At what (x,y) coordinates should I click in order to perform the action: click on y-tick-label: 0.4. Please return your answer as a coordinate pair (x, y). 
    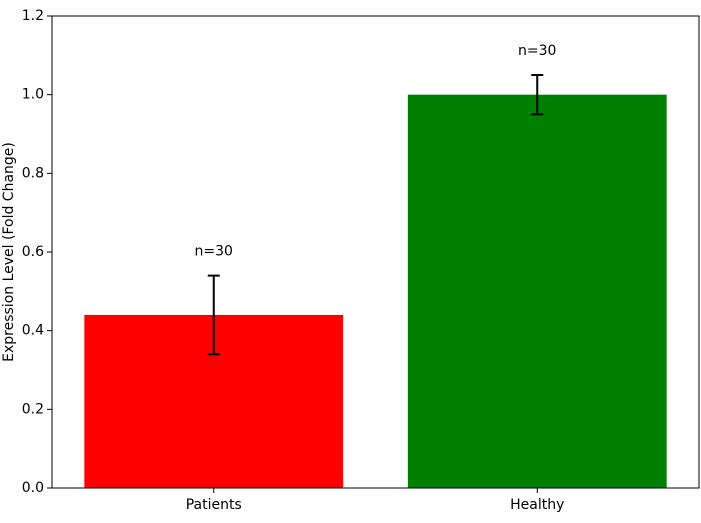
    Looking at the image, I should click on (33, 331).